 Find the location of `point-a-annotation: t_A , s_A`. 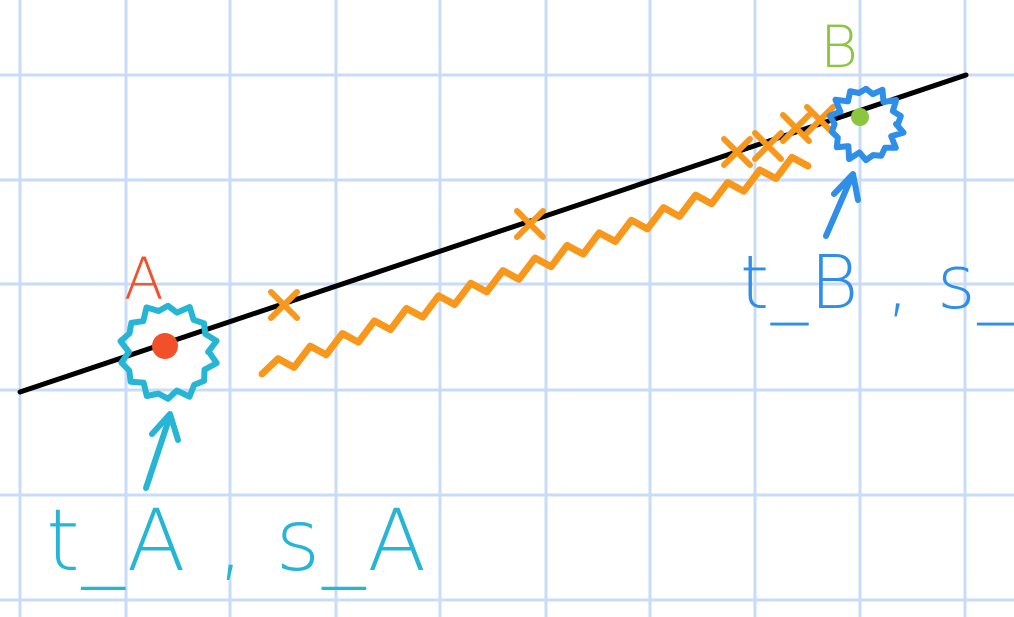

point-a-annotation: t_A , s_A is located at coordinates (237, 541).